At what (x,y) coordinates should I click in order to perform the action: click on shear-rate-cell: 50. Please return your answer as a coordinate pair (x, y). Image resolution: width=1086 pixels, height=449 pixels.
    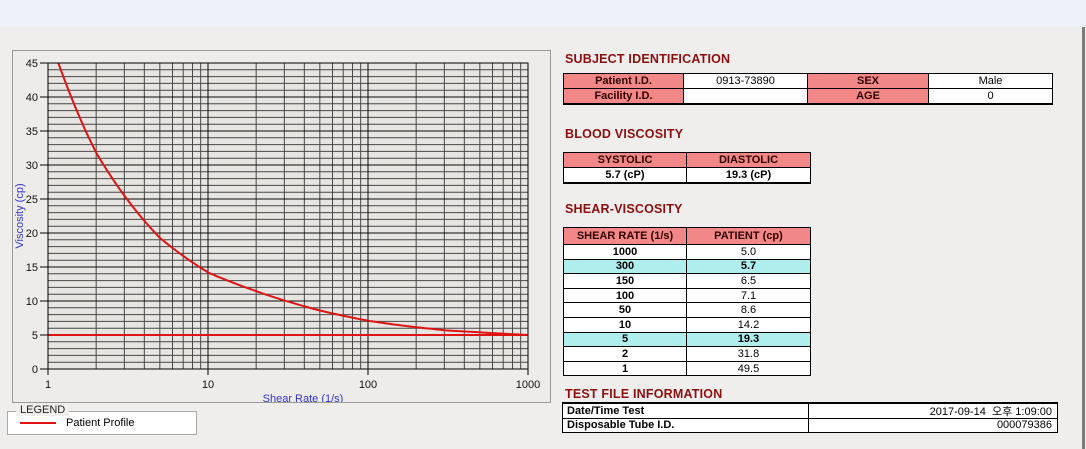
    Looking at the image, I should click on (625, 310).